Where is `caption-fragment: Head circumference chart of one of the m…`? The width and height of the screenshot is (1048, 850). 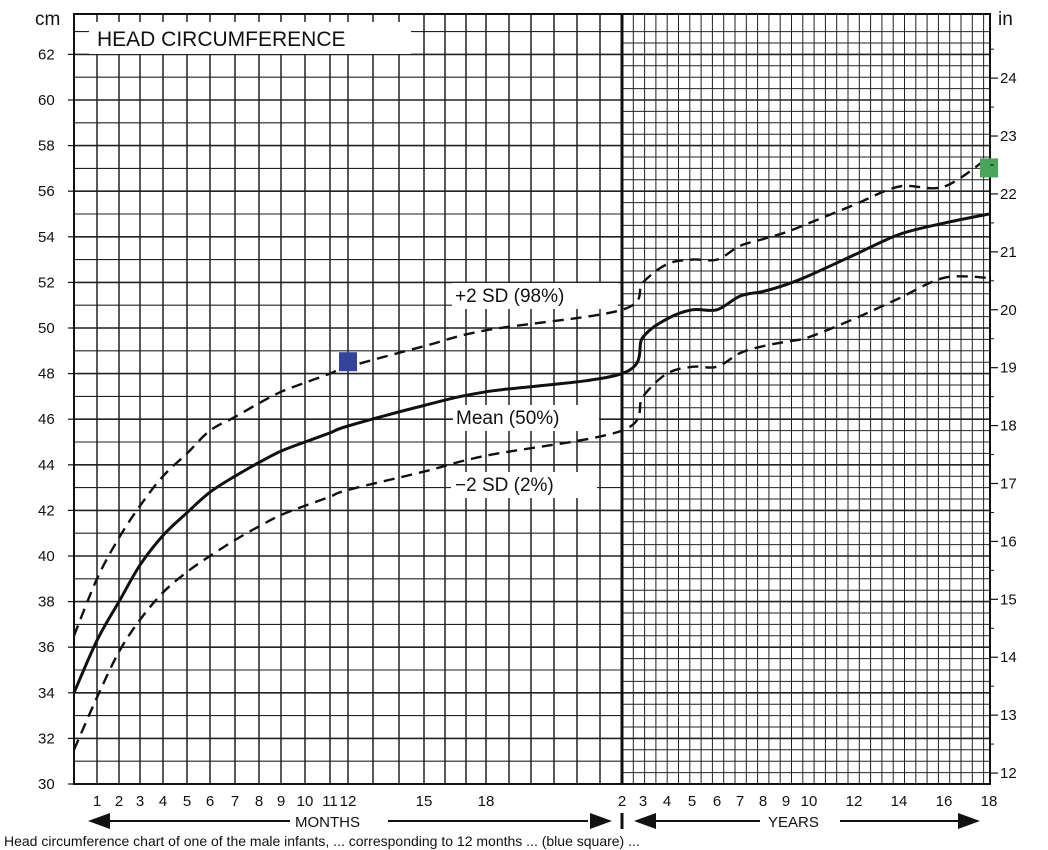 caption-fragment: Head circumference chart of one of the m… is located at coordinates (322, 841).